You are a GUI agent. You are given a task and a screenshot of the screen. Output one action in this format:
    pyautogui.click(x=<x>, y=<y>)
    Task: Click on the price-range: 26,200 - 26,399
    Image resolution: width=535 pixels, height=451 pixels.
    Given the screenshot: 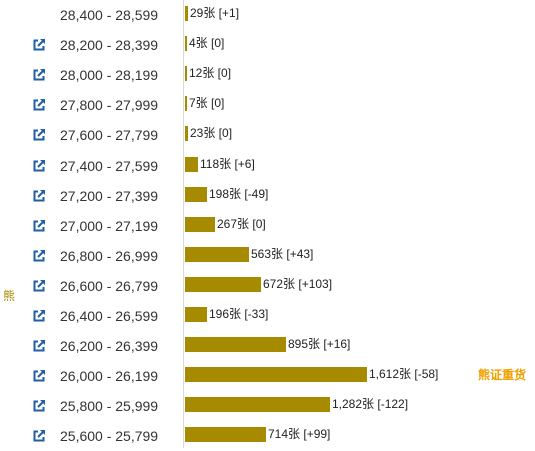 What is the action you would take?
    pyautogui.click(x=109, y=346)
    